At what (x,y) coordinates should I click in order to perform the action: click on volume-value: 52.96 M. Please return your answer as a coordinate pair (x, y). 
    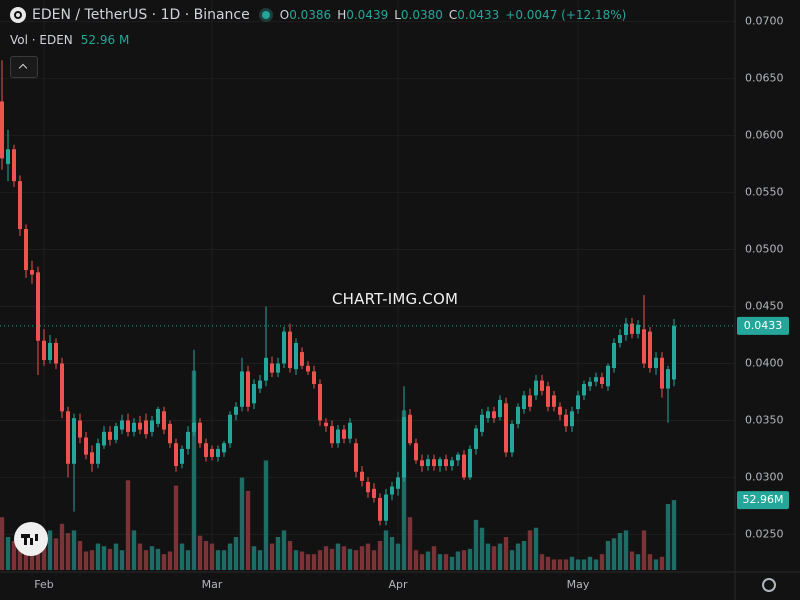
    Looking at the image, I should click on (105, 40).